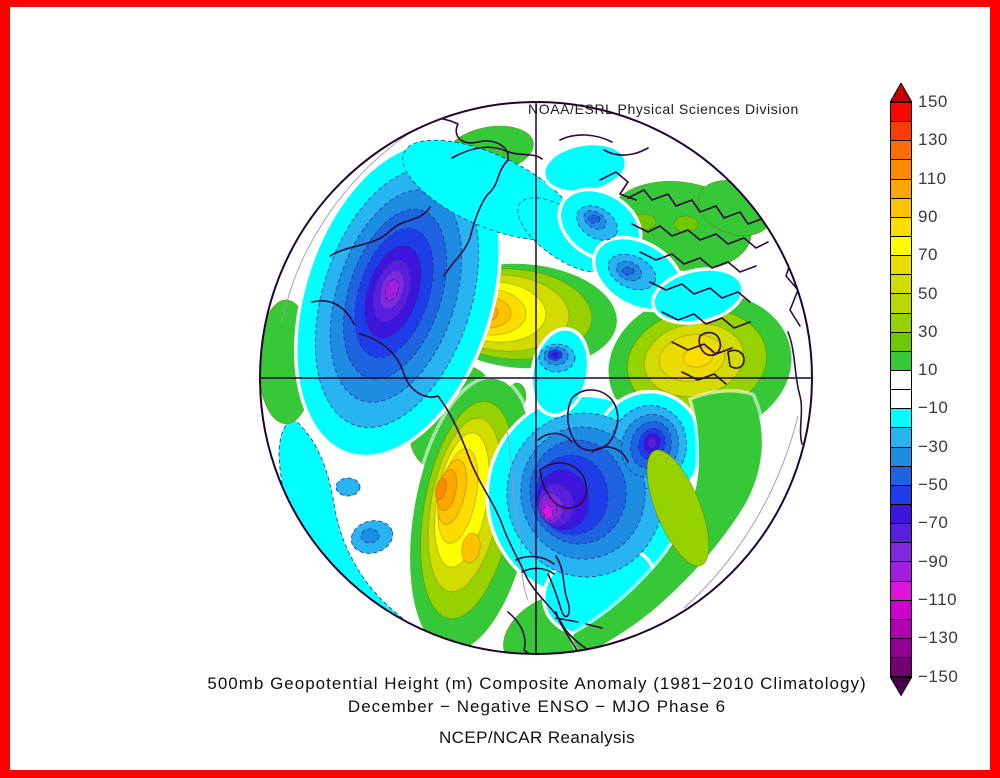 This screenshot has height=778, width=1000. Describe the element at coordinates (938, 638) in the screenshot. I see `colorbar-tick-label: −130` at that location.